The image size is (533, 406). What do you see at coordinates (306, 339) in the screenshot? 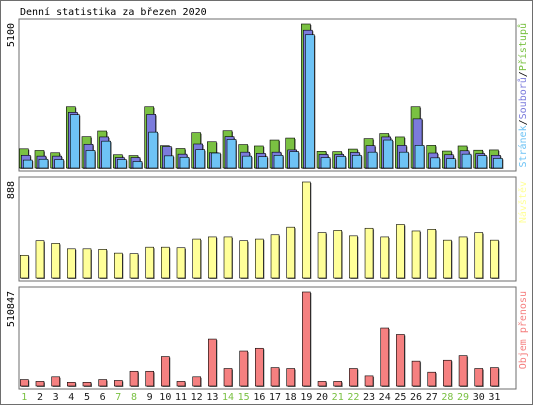
I see `bar-Objem přenosu-19` at bounding box center [306, 339].